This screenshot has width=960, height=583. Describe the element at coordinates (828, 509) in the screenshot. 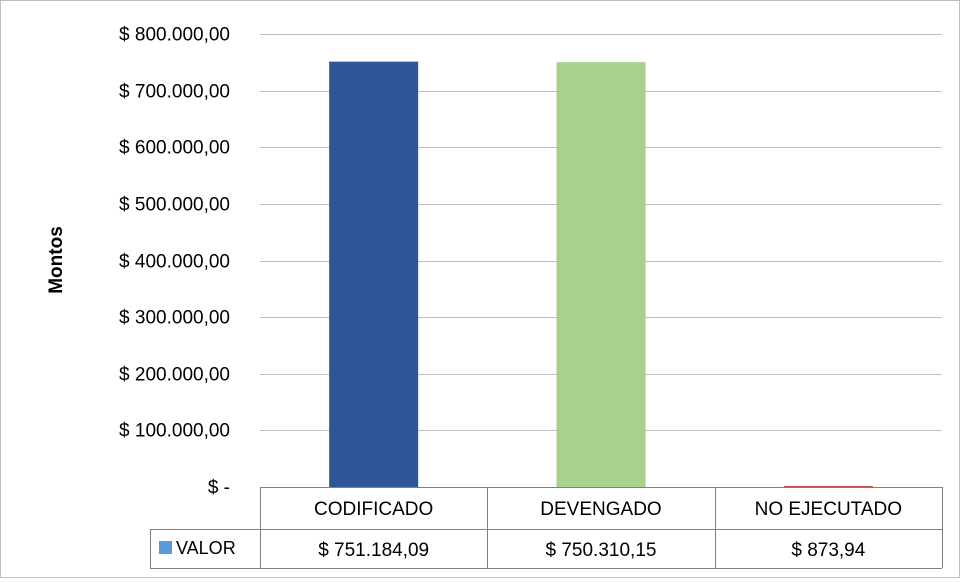

I see `x-category-label: NO EJECUTADO` at that location.